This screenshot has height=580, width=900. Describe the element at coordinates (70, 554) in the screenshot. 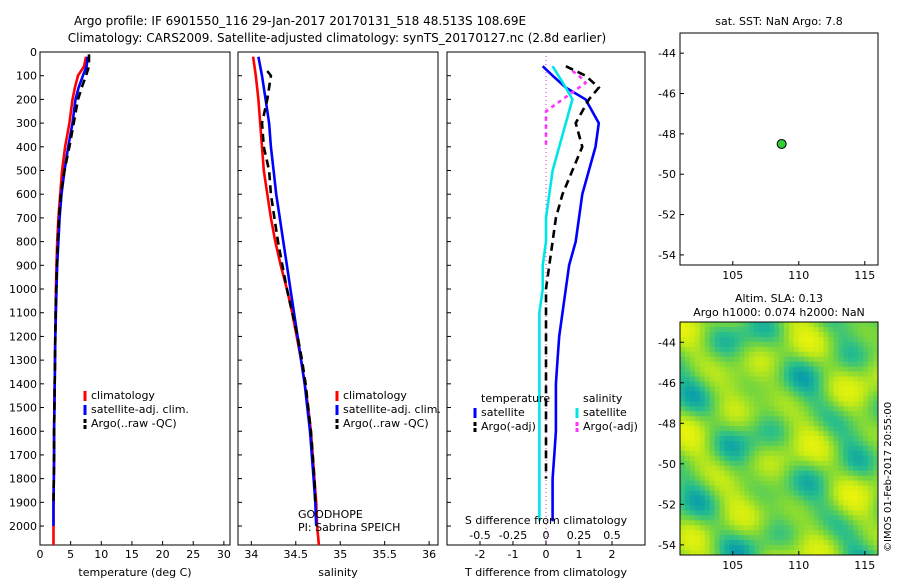

I see `temperature-xtick-label: 5` at that location.